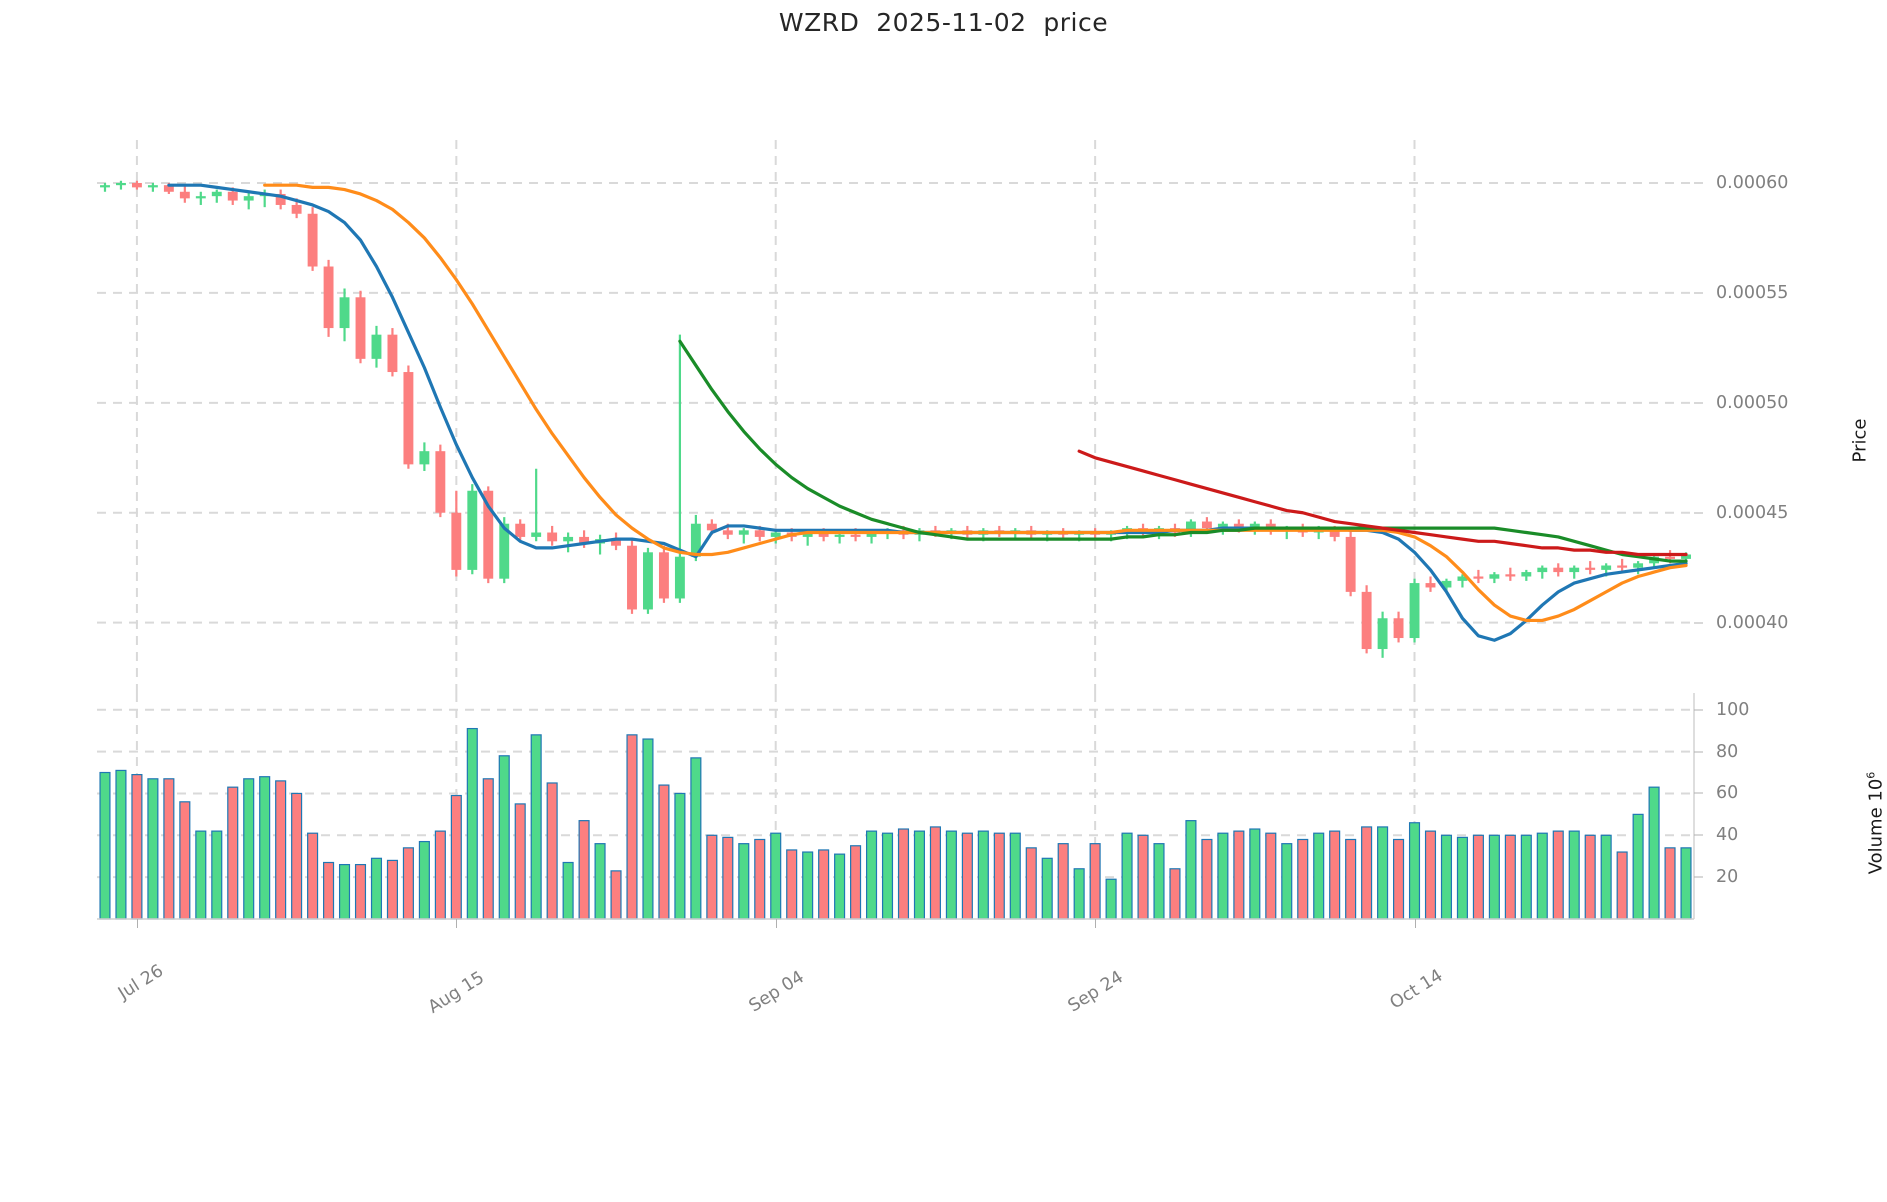 This screenshot has height=1202, width=1887. What do you see at coordinates (1382, 503) in the screenshot?
I see `overlay-ma-xlong` at bounding box center [1382, 503].